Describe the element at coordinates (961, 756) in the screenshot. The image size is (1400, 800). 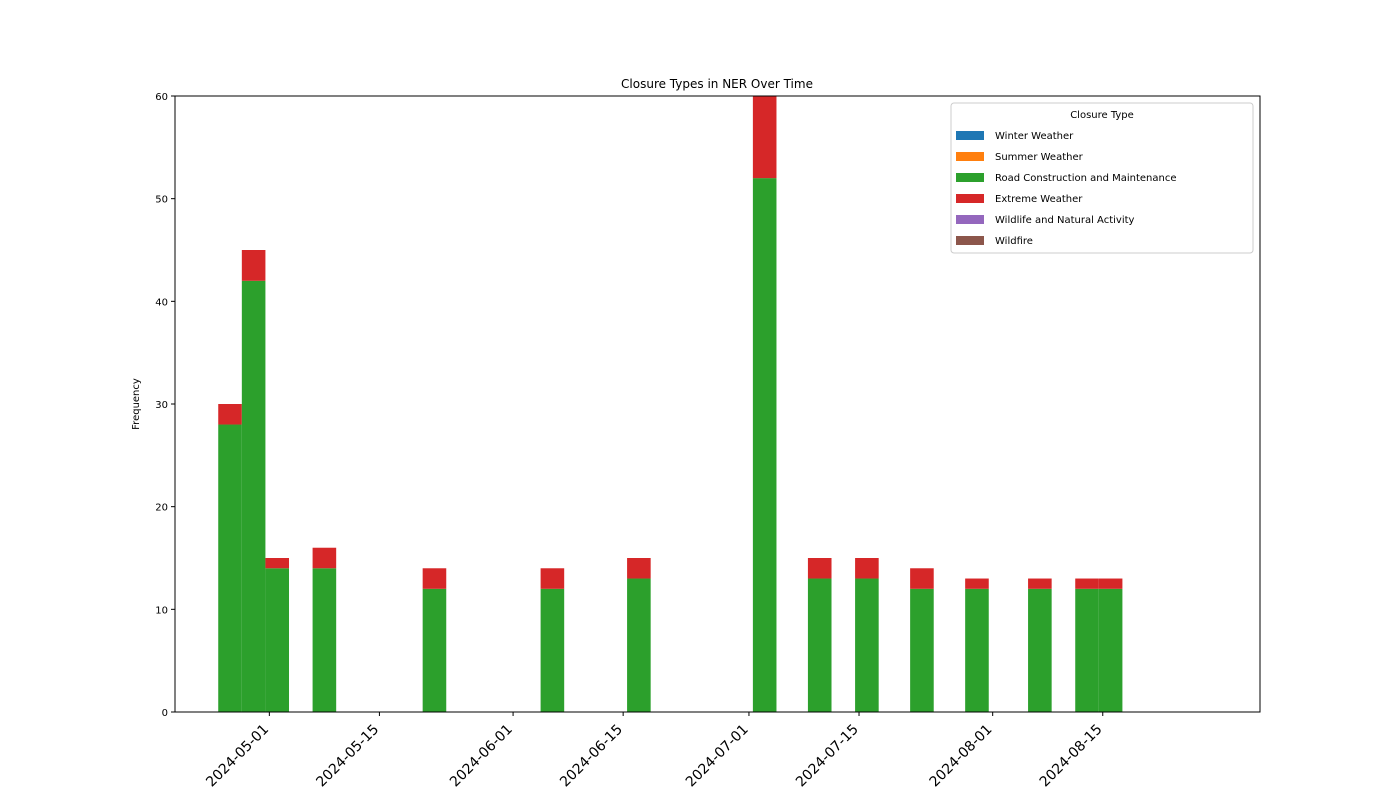
I see `x-tick-label: 2024-08-01` at that location.